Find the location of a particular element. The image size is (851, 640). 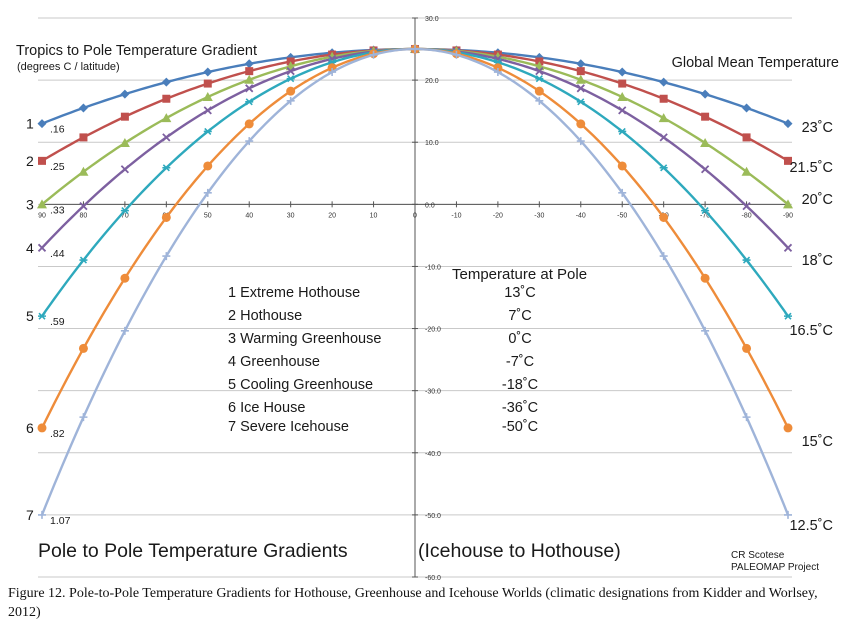

series-number-label: 2 is located at coordinates (30, 161).